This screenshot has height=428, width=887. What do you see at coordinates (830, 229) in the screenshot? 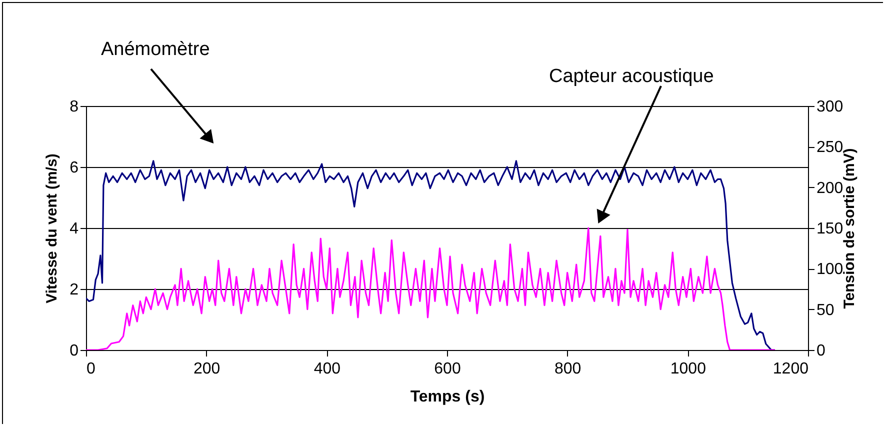
I see `y2-tick-label: 150` at bounding box center [830, 229].